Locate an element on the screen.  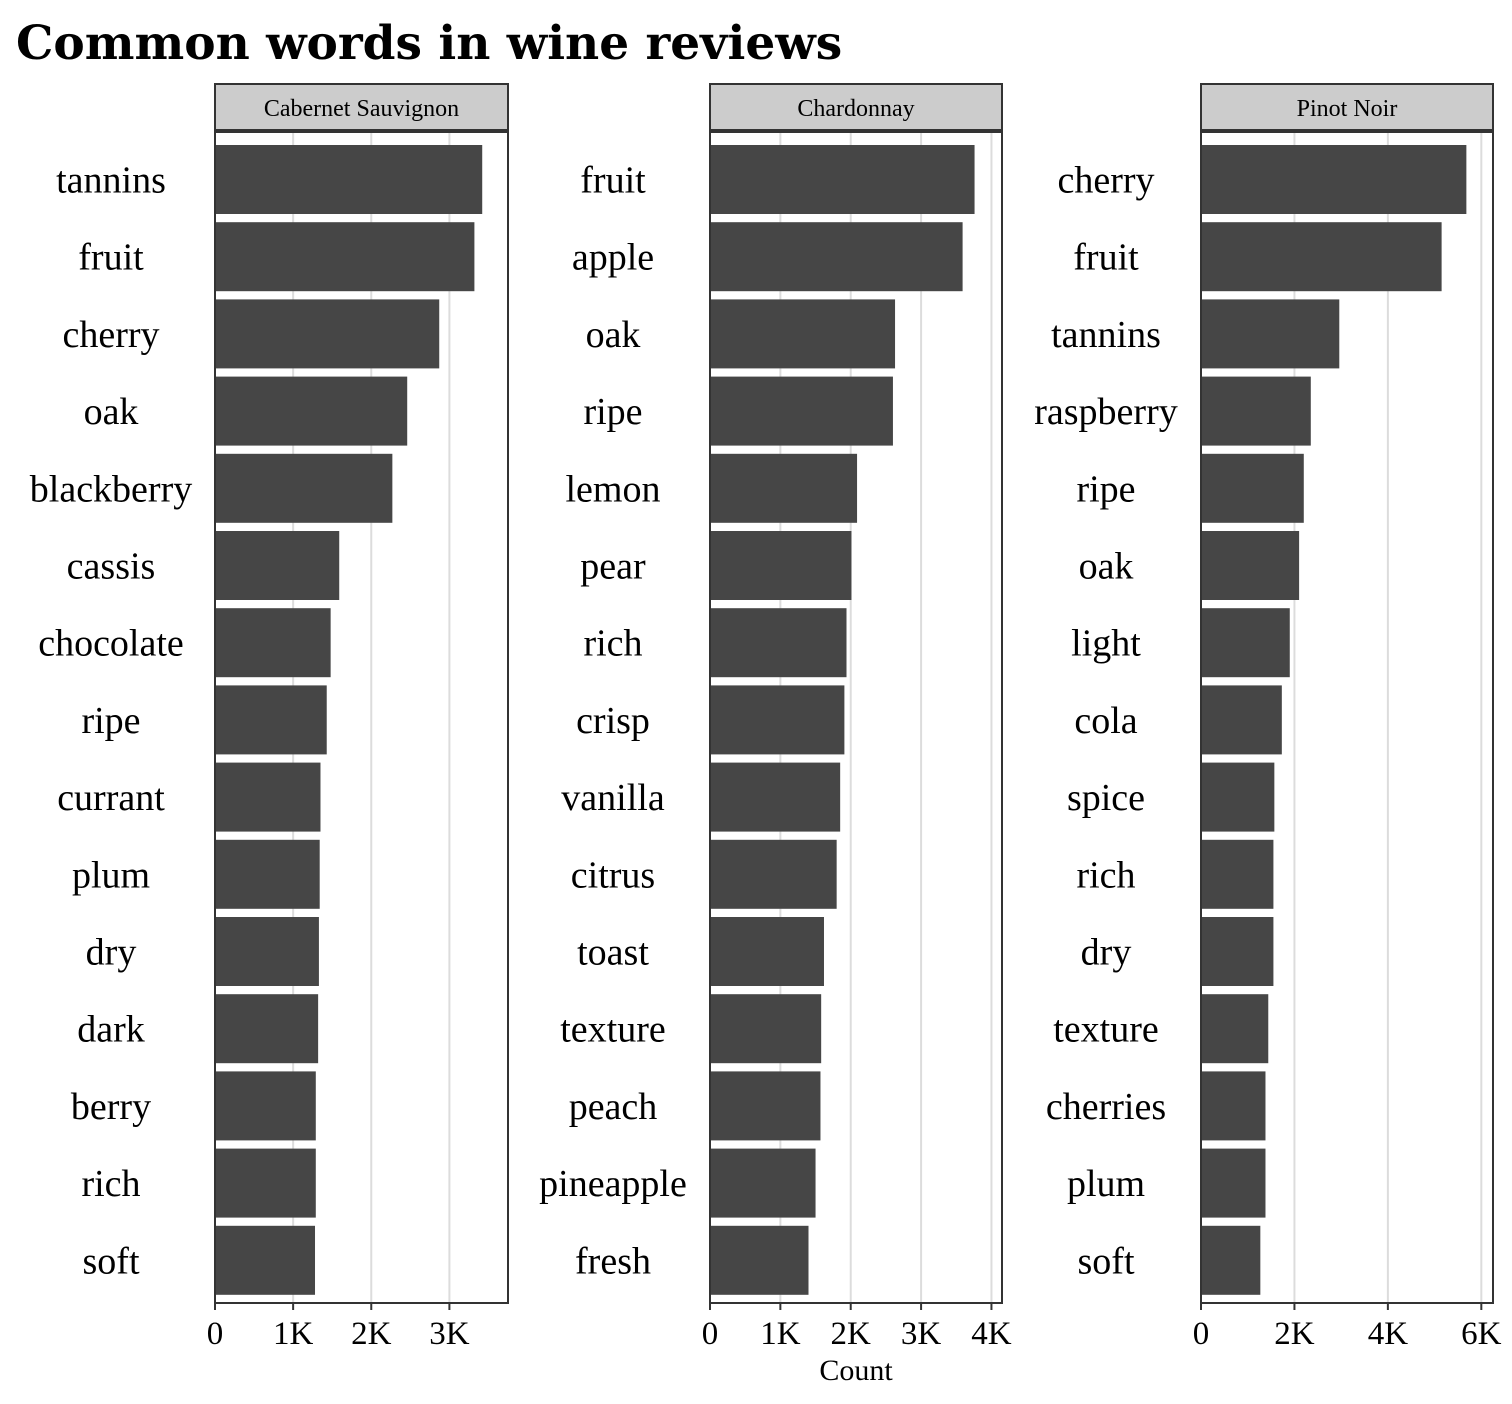
category-label: peach is located at coordinates (613, 1107).